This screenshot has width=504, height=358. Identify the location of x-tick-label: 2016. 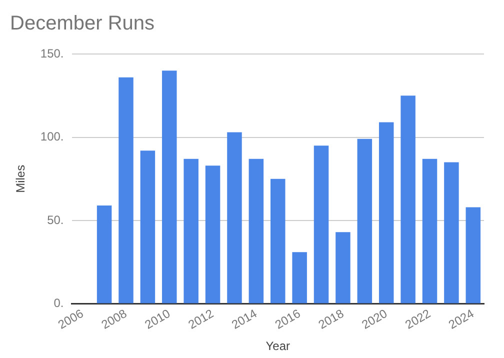
(288, 319).